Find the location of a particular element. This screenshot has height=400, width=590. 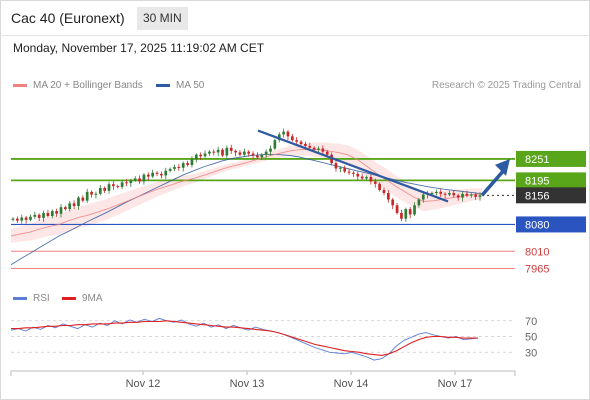

legend-9ma-swatch is located at coordinates (69, 298).